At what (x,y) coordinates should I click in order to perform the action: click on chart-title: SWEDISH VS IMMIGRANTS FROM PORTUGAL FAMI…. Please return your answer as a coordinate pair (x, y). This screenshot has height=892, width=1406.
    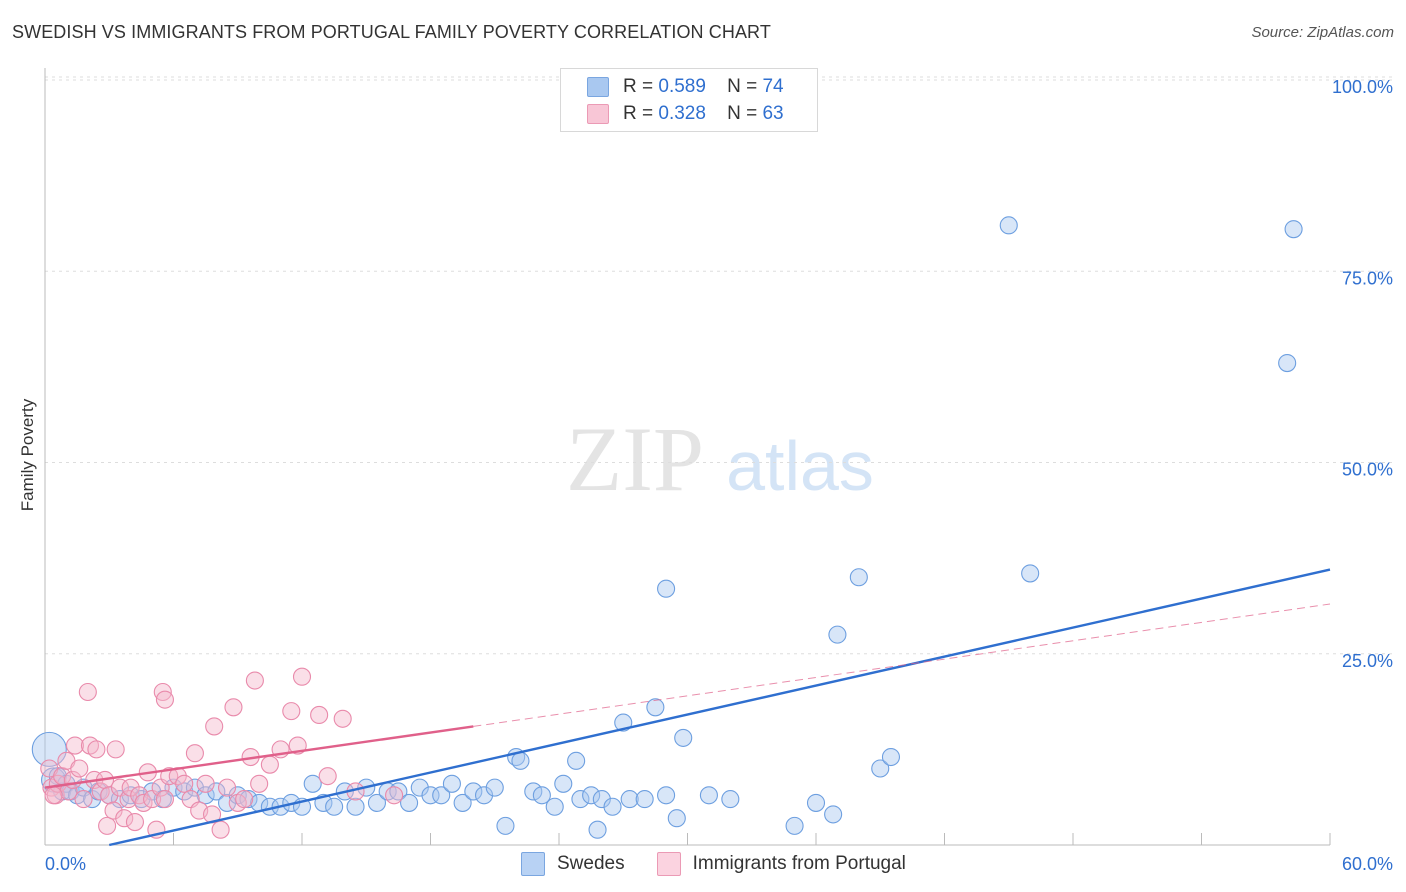
    Looking at the image, I should click on (391, 32).